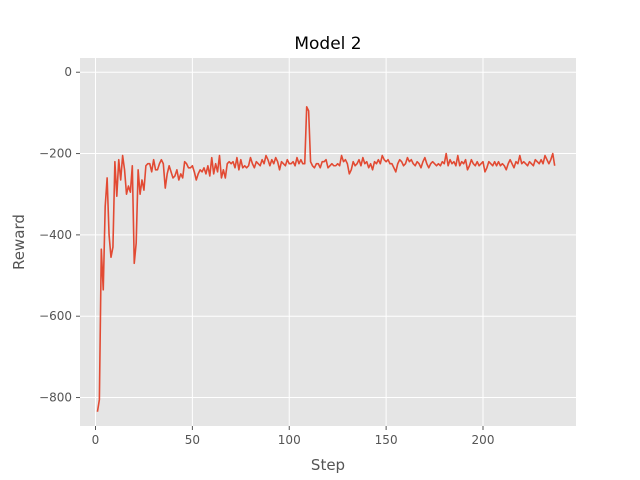 The width and height of the screenshot is (640, 480). Describe the element at coordinates (55, 154) in the screenshot. I see `y-tick-label: −200` at that location.